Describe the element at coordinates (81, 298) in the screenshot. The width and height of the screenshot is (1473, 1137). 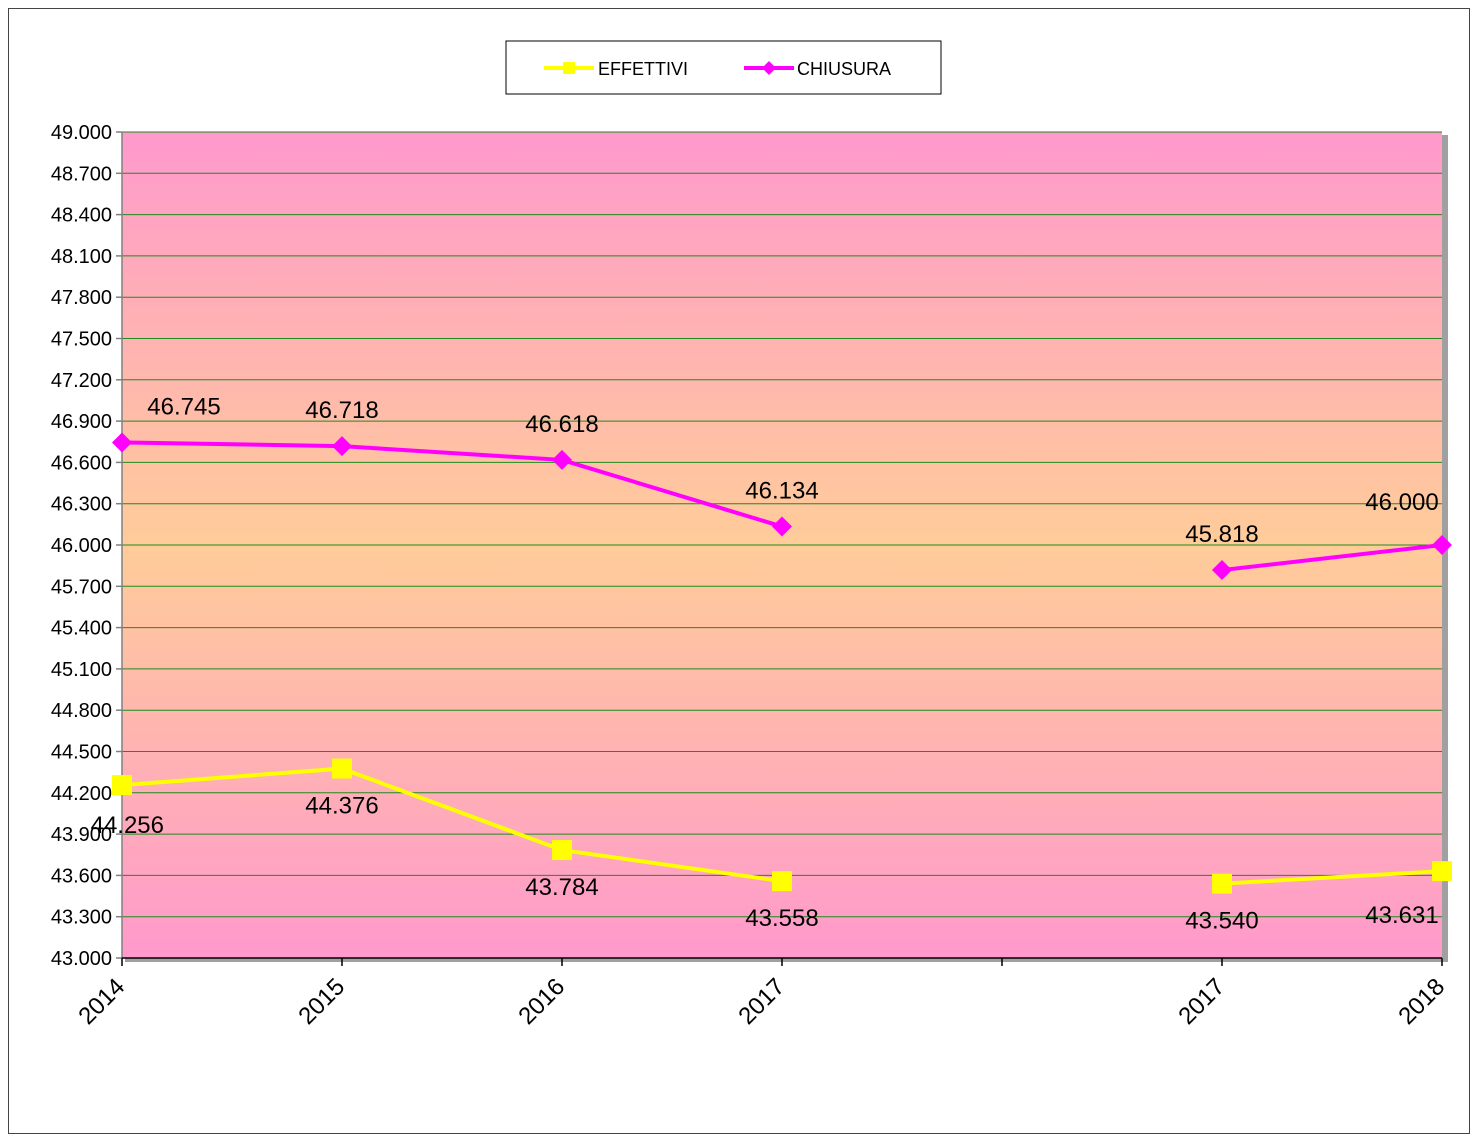
I see `y-tick-label: 47.800` at that location.